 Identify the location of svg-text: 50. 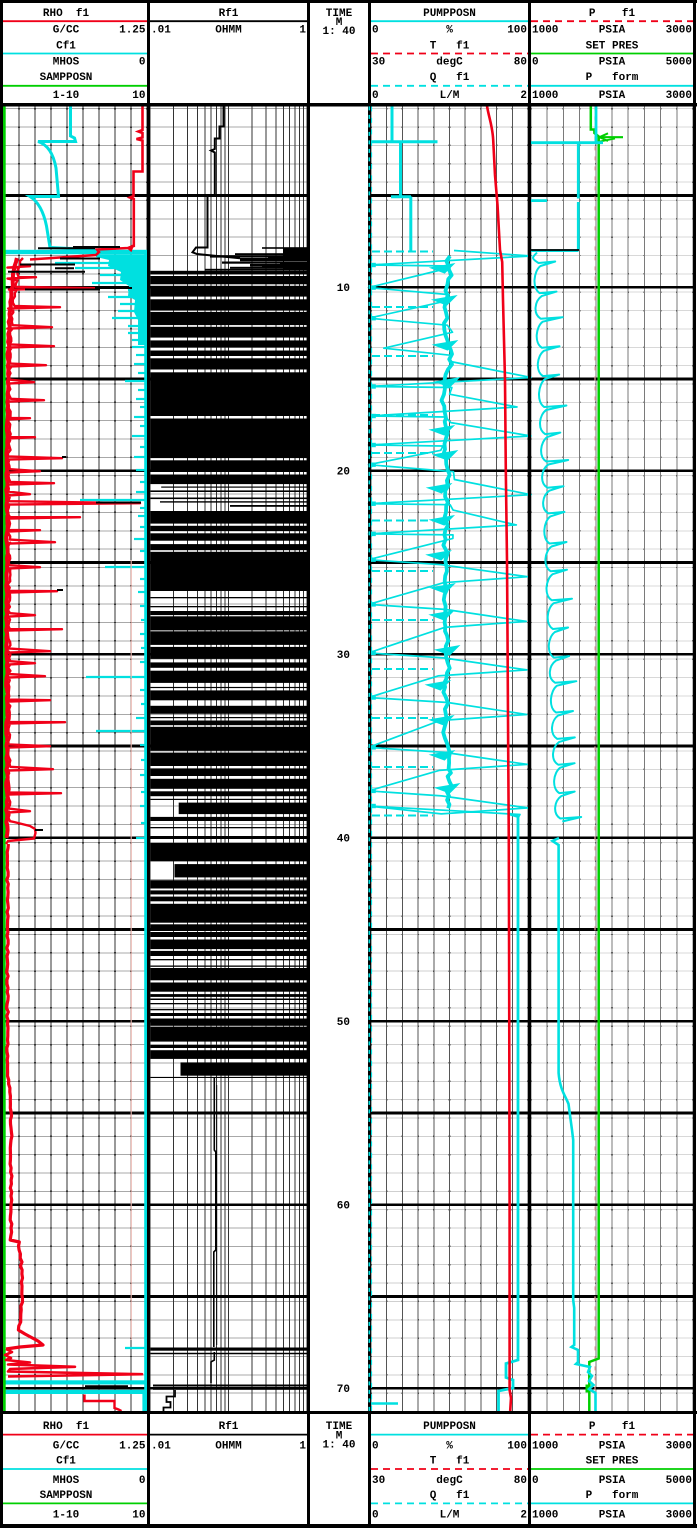
(343, 1023).